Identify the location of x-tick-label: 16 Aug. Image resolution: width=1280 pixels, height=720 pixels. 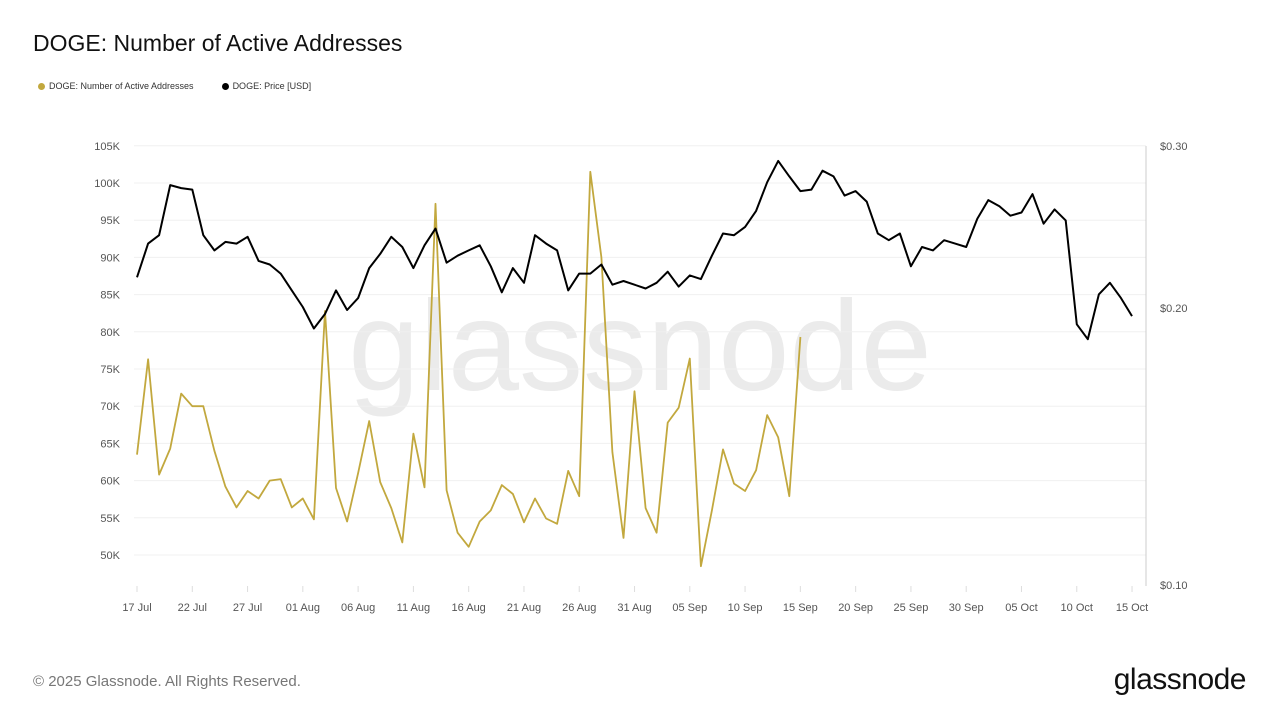
(469, 608).